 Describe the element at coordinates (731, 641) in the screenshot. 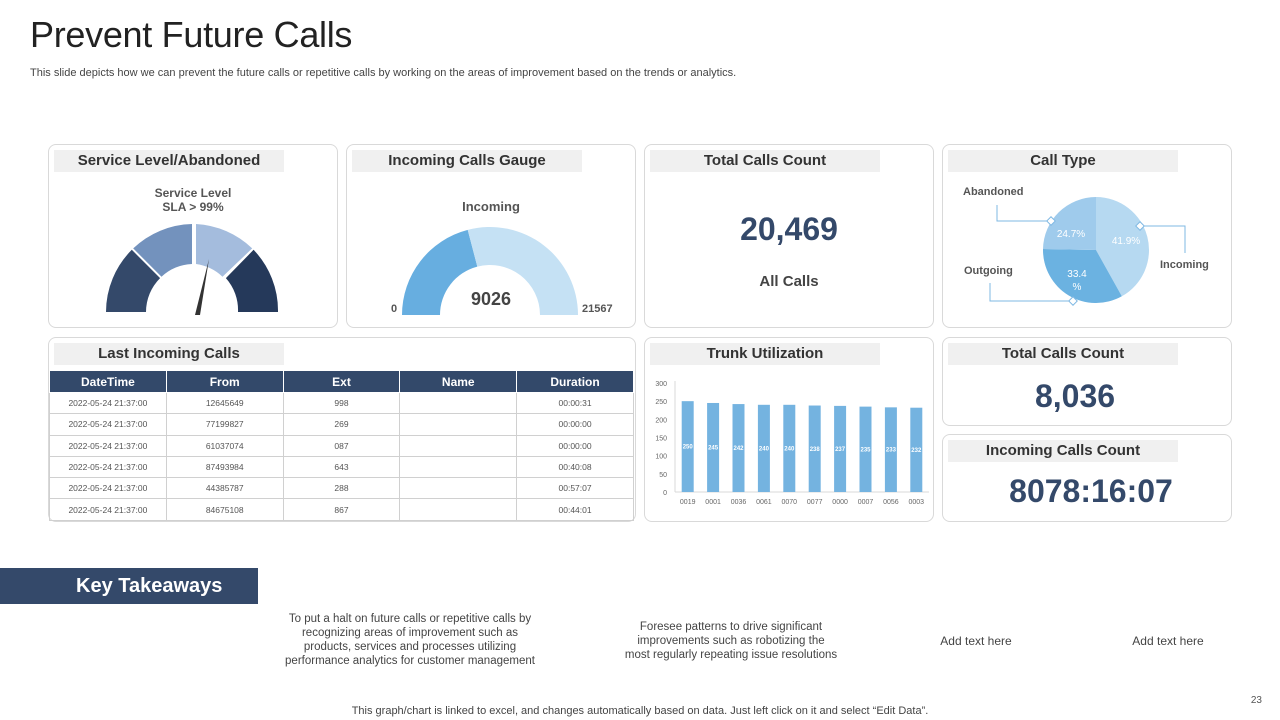

I see `takeaway-2-line: improvements such as robotizing the` at that location.